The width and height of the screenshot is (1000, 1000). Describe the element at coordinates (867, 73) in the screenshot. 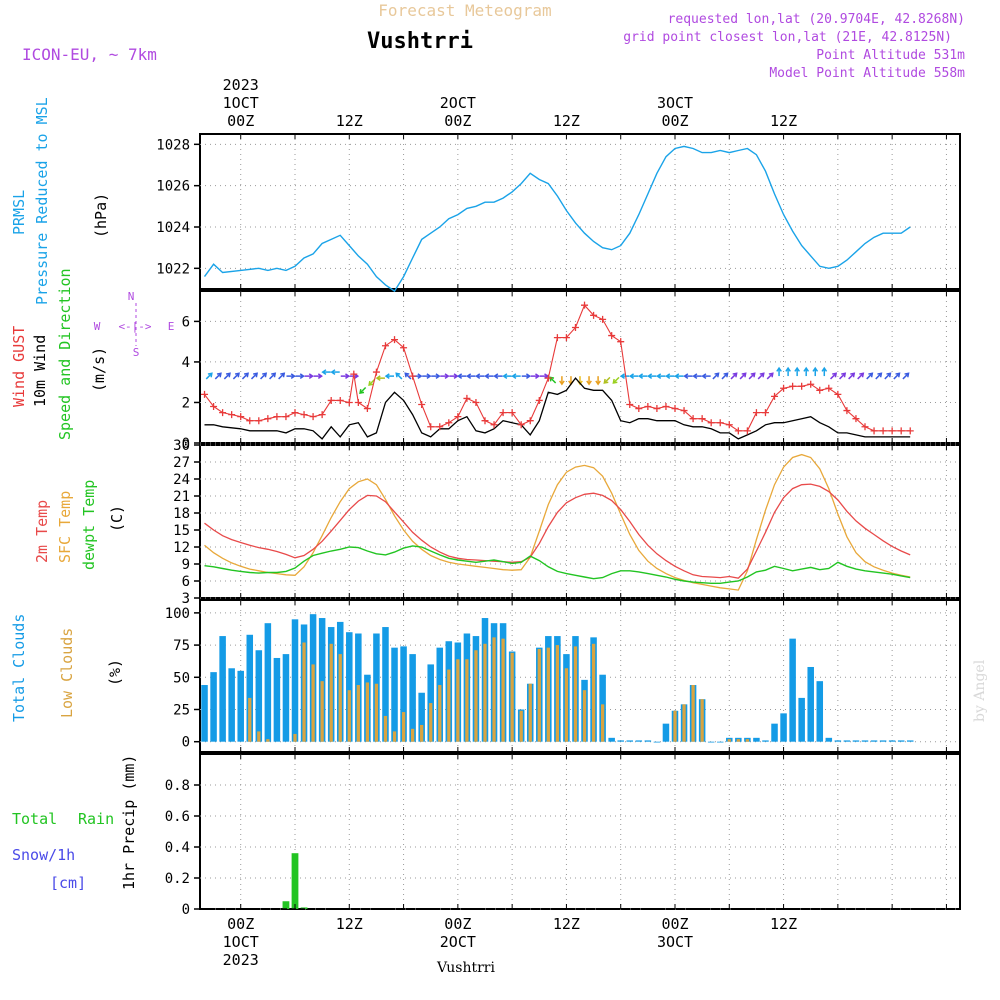

I see `model-altitude: Model Point Altitude 558m` at that location.